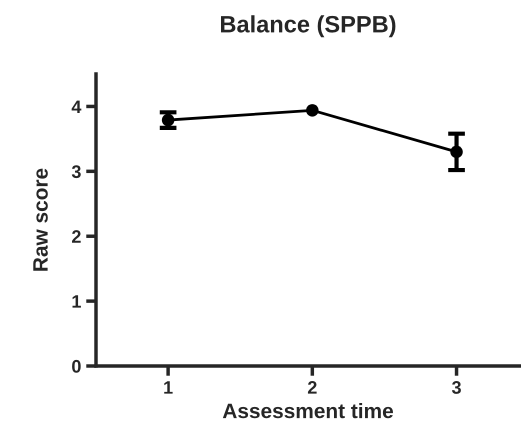  Describe the element at coordinates (76, 301) in the screenshot. I see `y-tick-label: 1` at that location.